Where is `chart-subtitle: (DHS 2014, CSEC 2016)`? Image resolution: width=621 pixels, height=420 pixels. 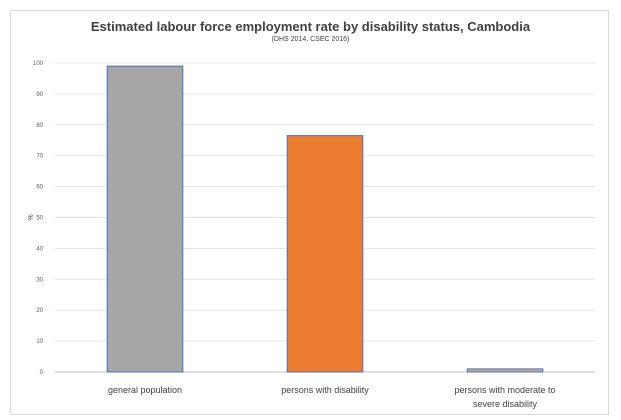
chart-subtitle: (DHS 2014, CSEC 2016) is located at coordinates (310, 39).